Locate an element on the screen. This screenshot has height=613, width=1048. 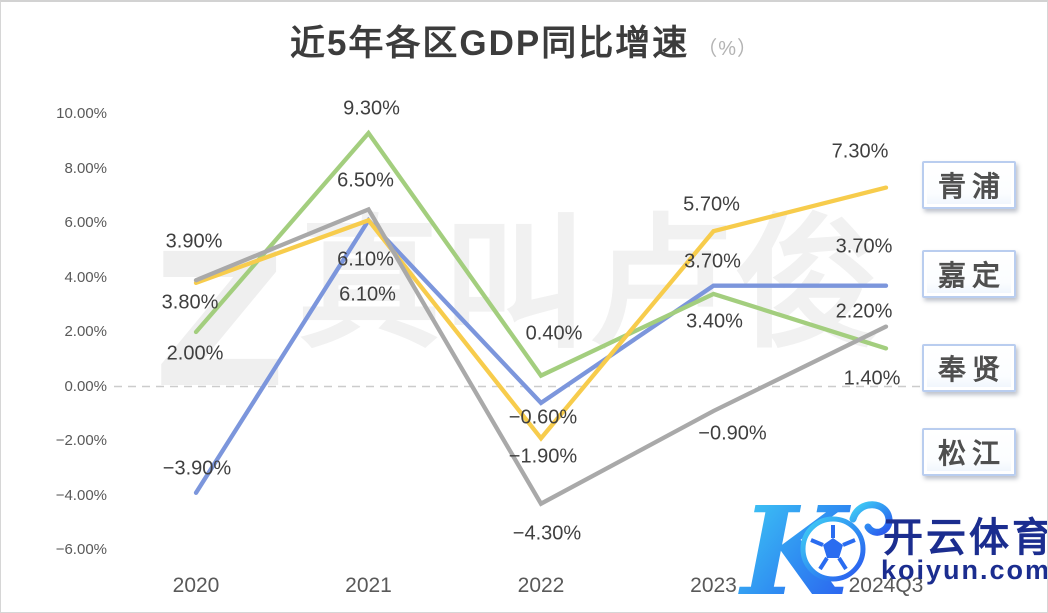
chart-title: 近5年各区GDP同比增速 （%） is located at coordinates (524, 40).